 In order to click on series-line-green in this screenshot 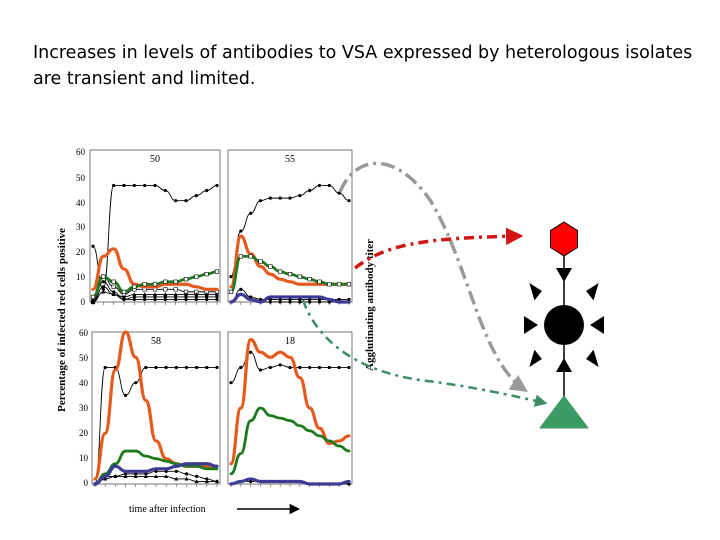, I will do `click(156, 467)`.